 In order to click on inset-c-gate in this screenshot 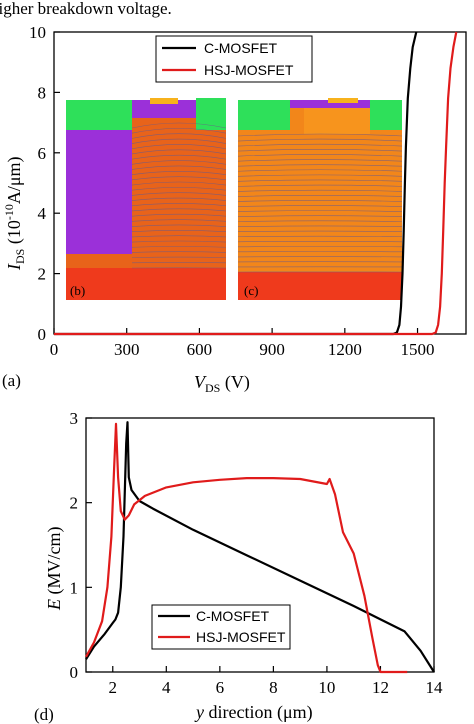, I will do `click(343, 100)`.